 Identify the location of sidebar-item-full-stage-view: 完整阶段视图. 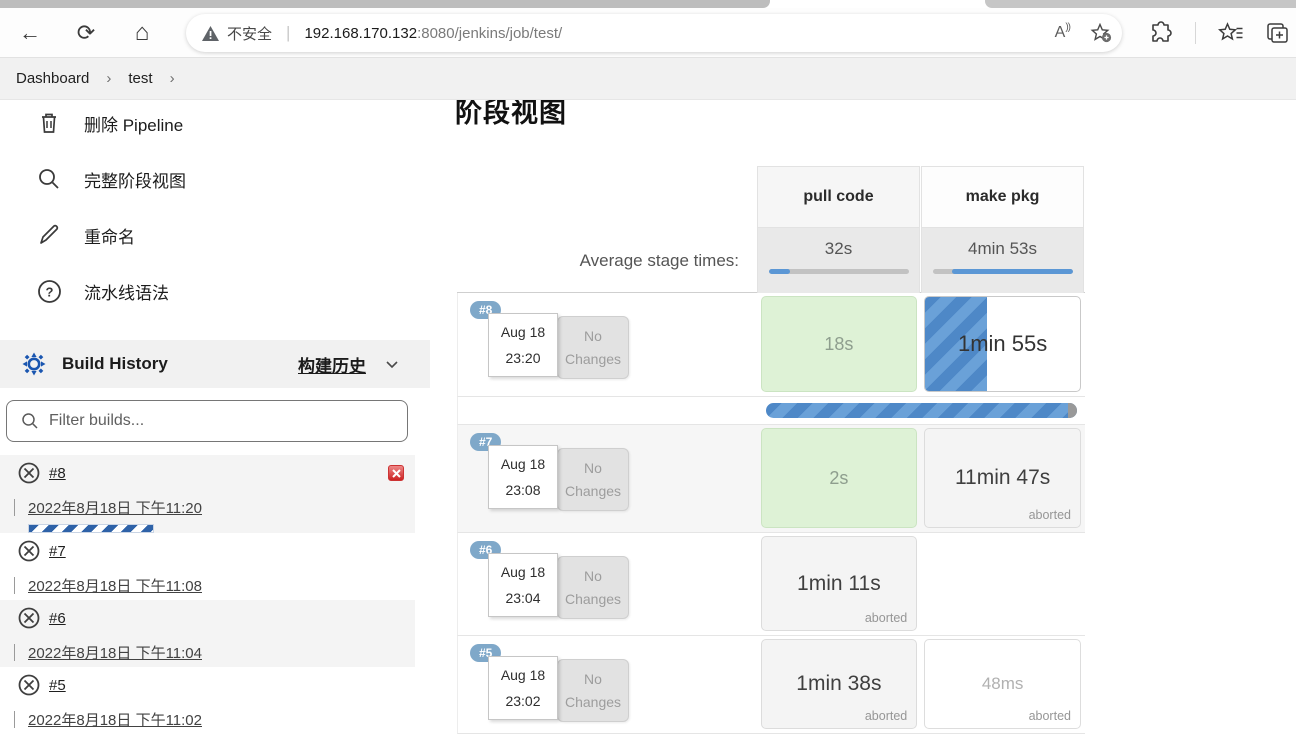
(215, 179).